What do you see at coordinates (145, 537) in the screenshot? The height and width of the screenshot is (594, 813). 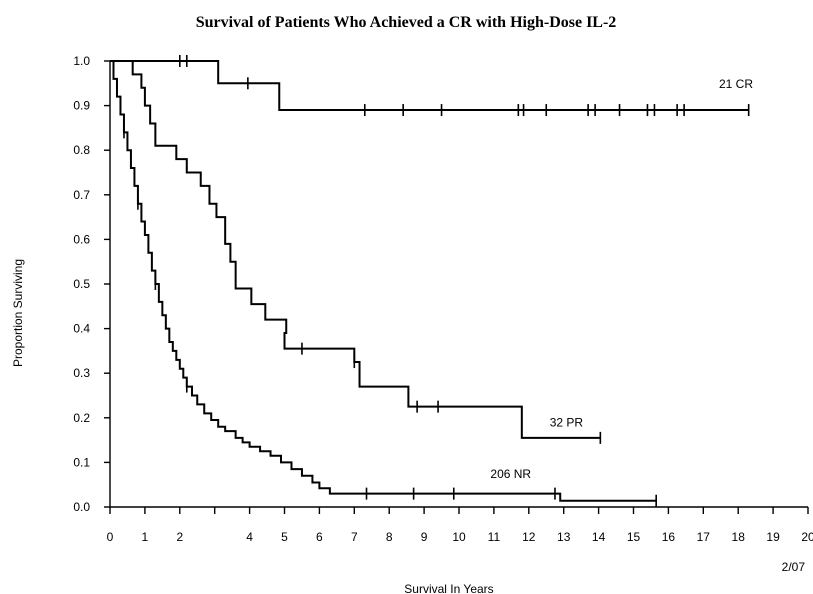 I see `x-tick-label: 1` at bounding box center [145, 537].